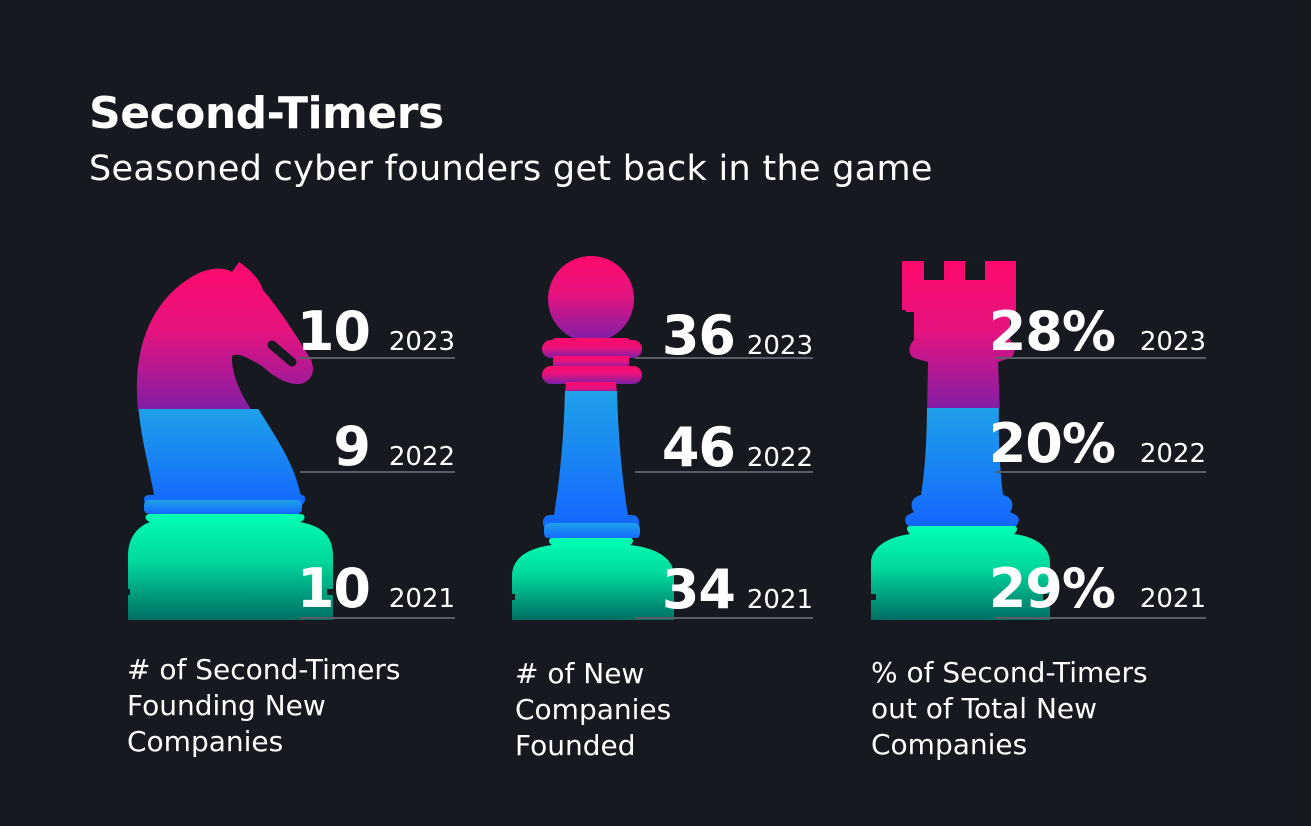  I want to click on knight-icon, so click(228, 441).